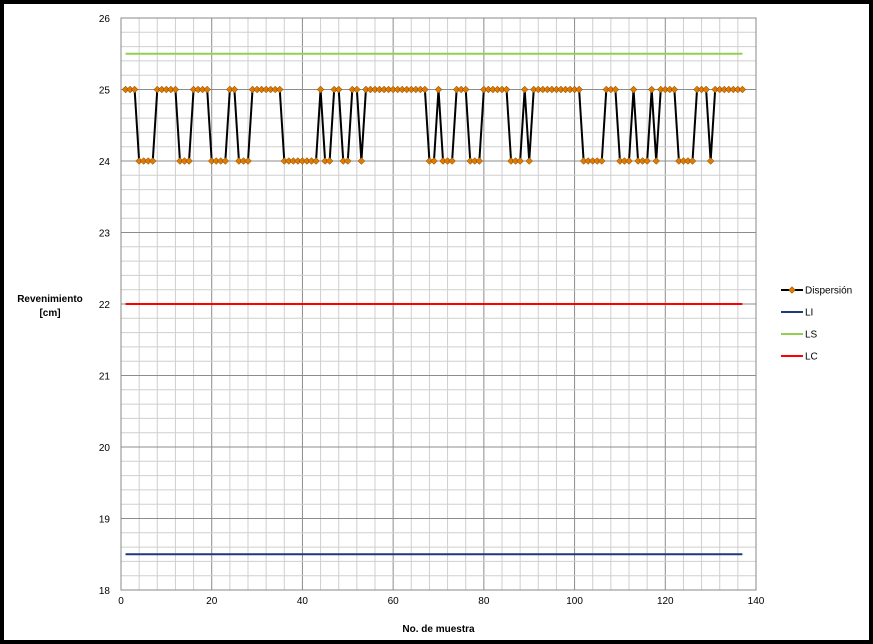 The height and width of the screenshot is (644, 873). What do you see at coordinates (665, 601) in the screenshot?
I see `x-tick-label: 120` at bounding box center [665, 601].